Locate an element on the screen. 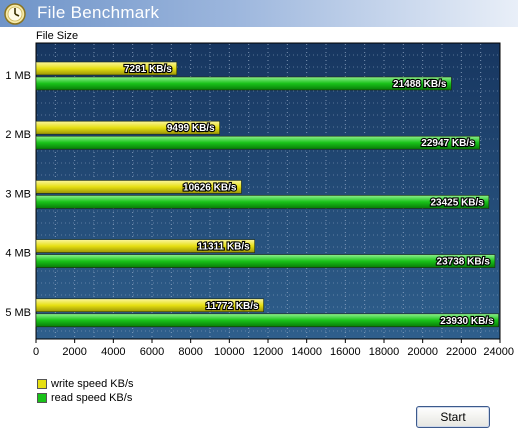  legend-item-write: write speed KB/s is located at coordinates (85, 383).